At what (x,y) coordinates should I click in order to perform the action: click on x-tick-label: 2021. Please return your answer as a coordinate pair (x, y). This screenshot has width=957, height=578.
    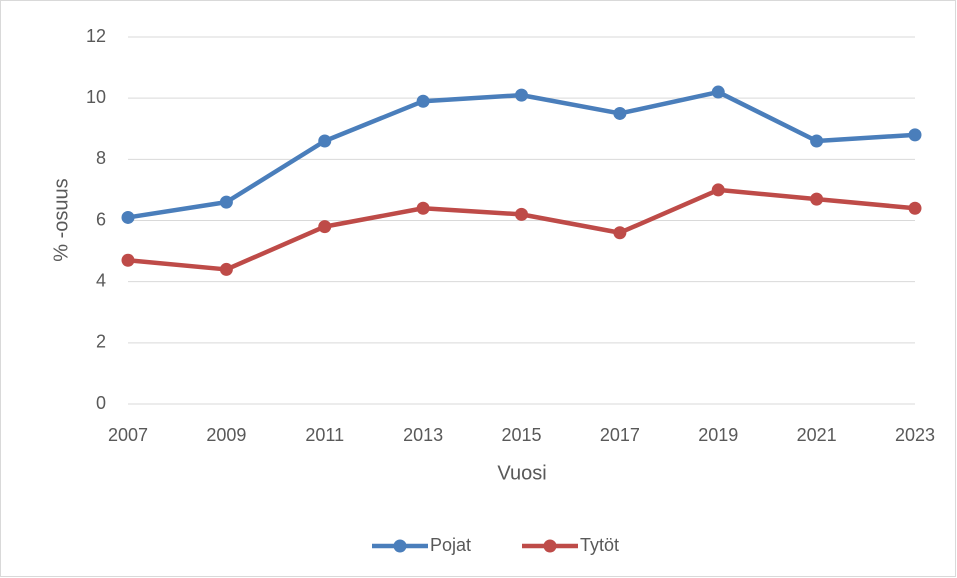
    Looking at the image, I should click on (817, 435).